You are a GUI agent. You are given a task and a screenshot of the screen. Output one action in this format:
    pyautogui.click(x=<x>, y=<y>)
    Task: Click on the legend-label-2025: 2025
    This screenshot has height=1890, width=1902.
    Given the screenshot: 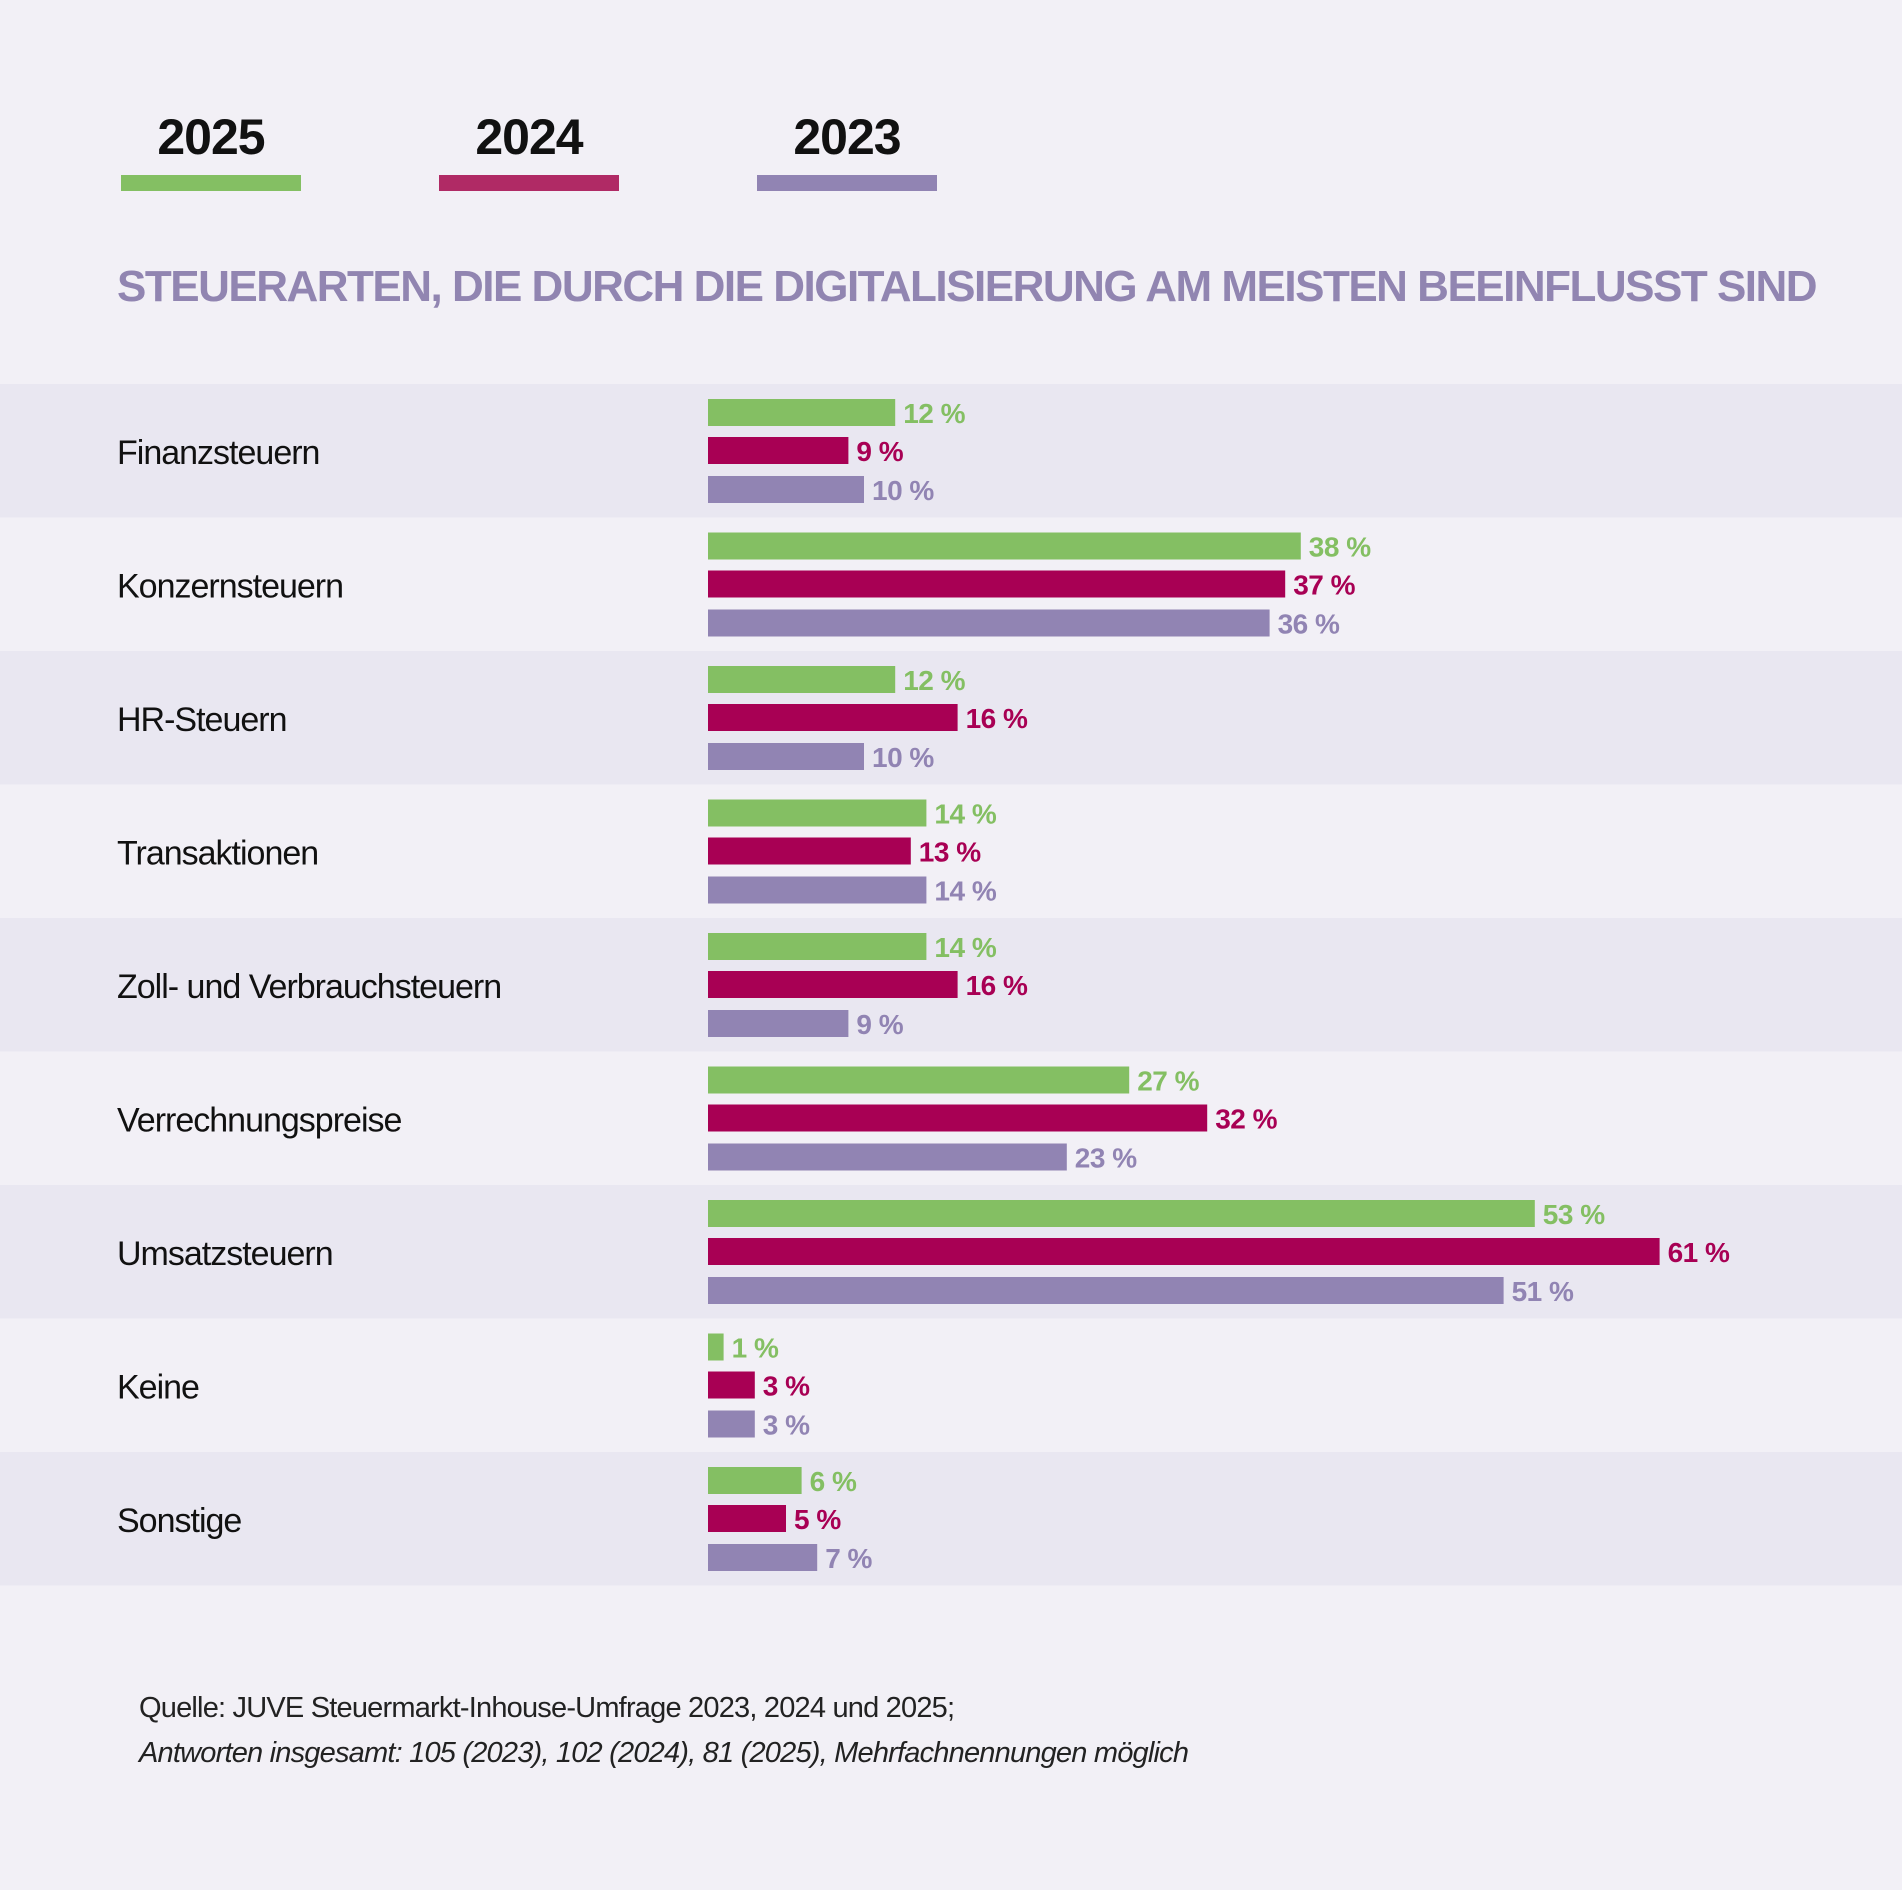 What is the action you would take?
    pyautogui.click(x=211, y=137)
    